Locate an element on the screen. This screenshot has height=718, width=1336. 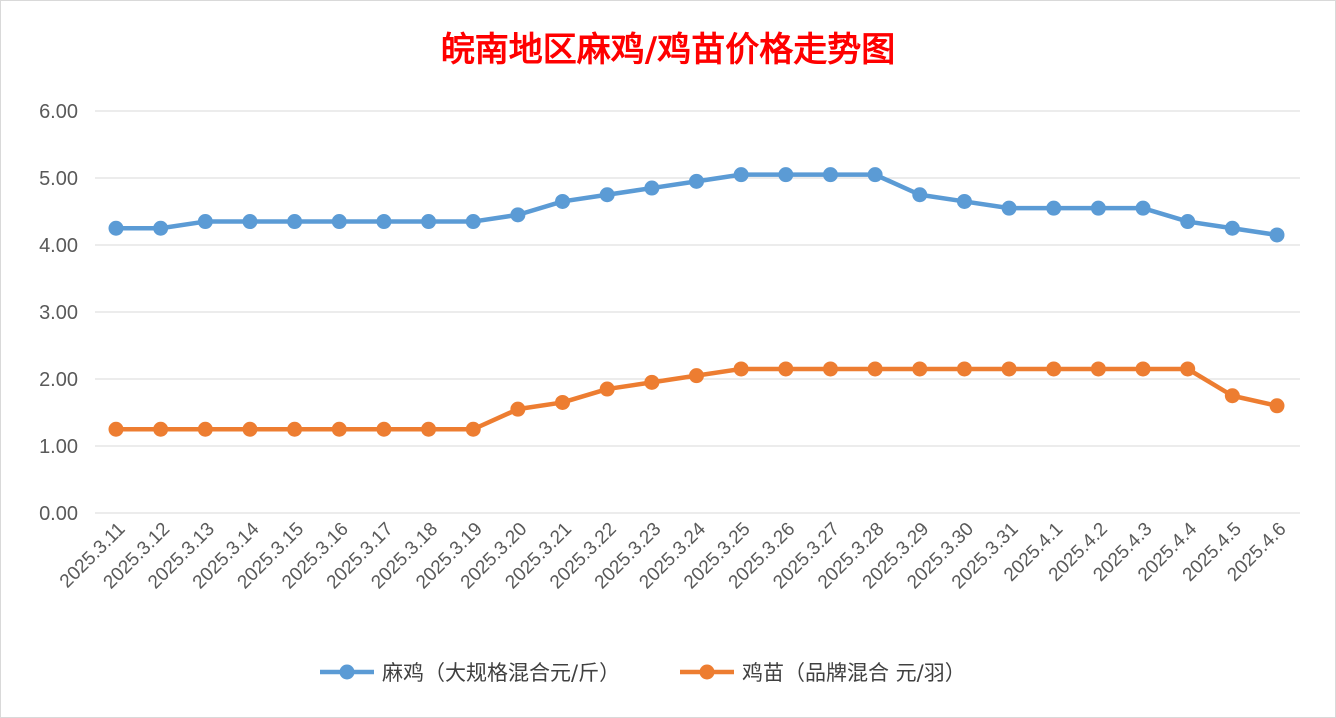
y-tick-label: 1.00 is located at coordinates (58, 447).